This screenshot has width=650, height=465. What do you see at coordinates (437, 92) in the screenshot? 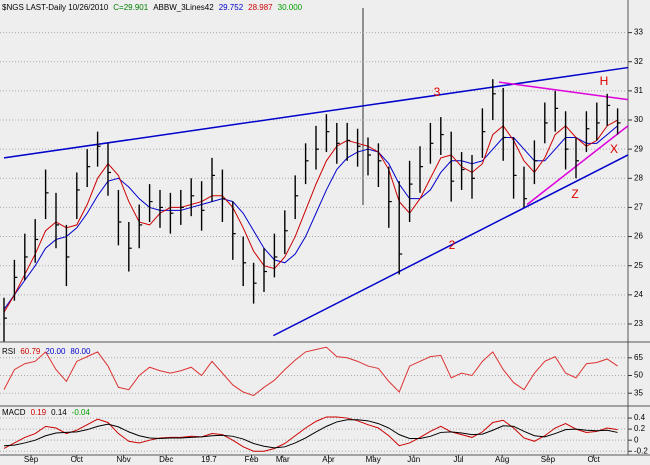
I see `annotation: 3` at bounding box center [437, 92].